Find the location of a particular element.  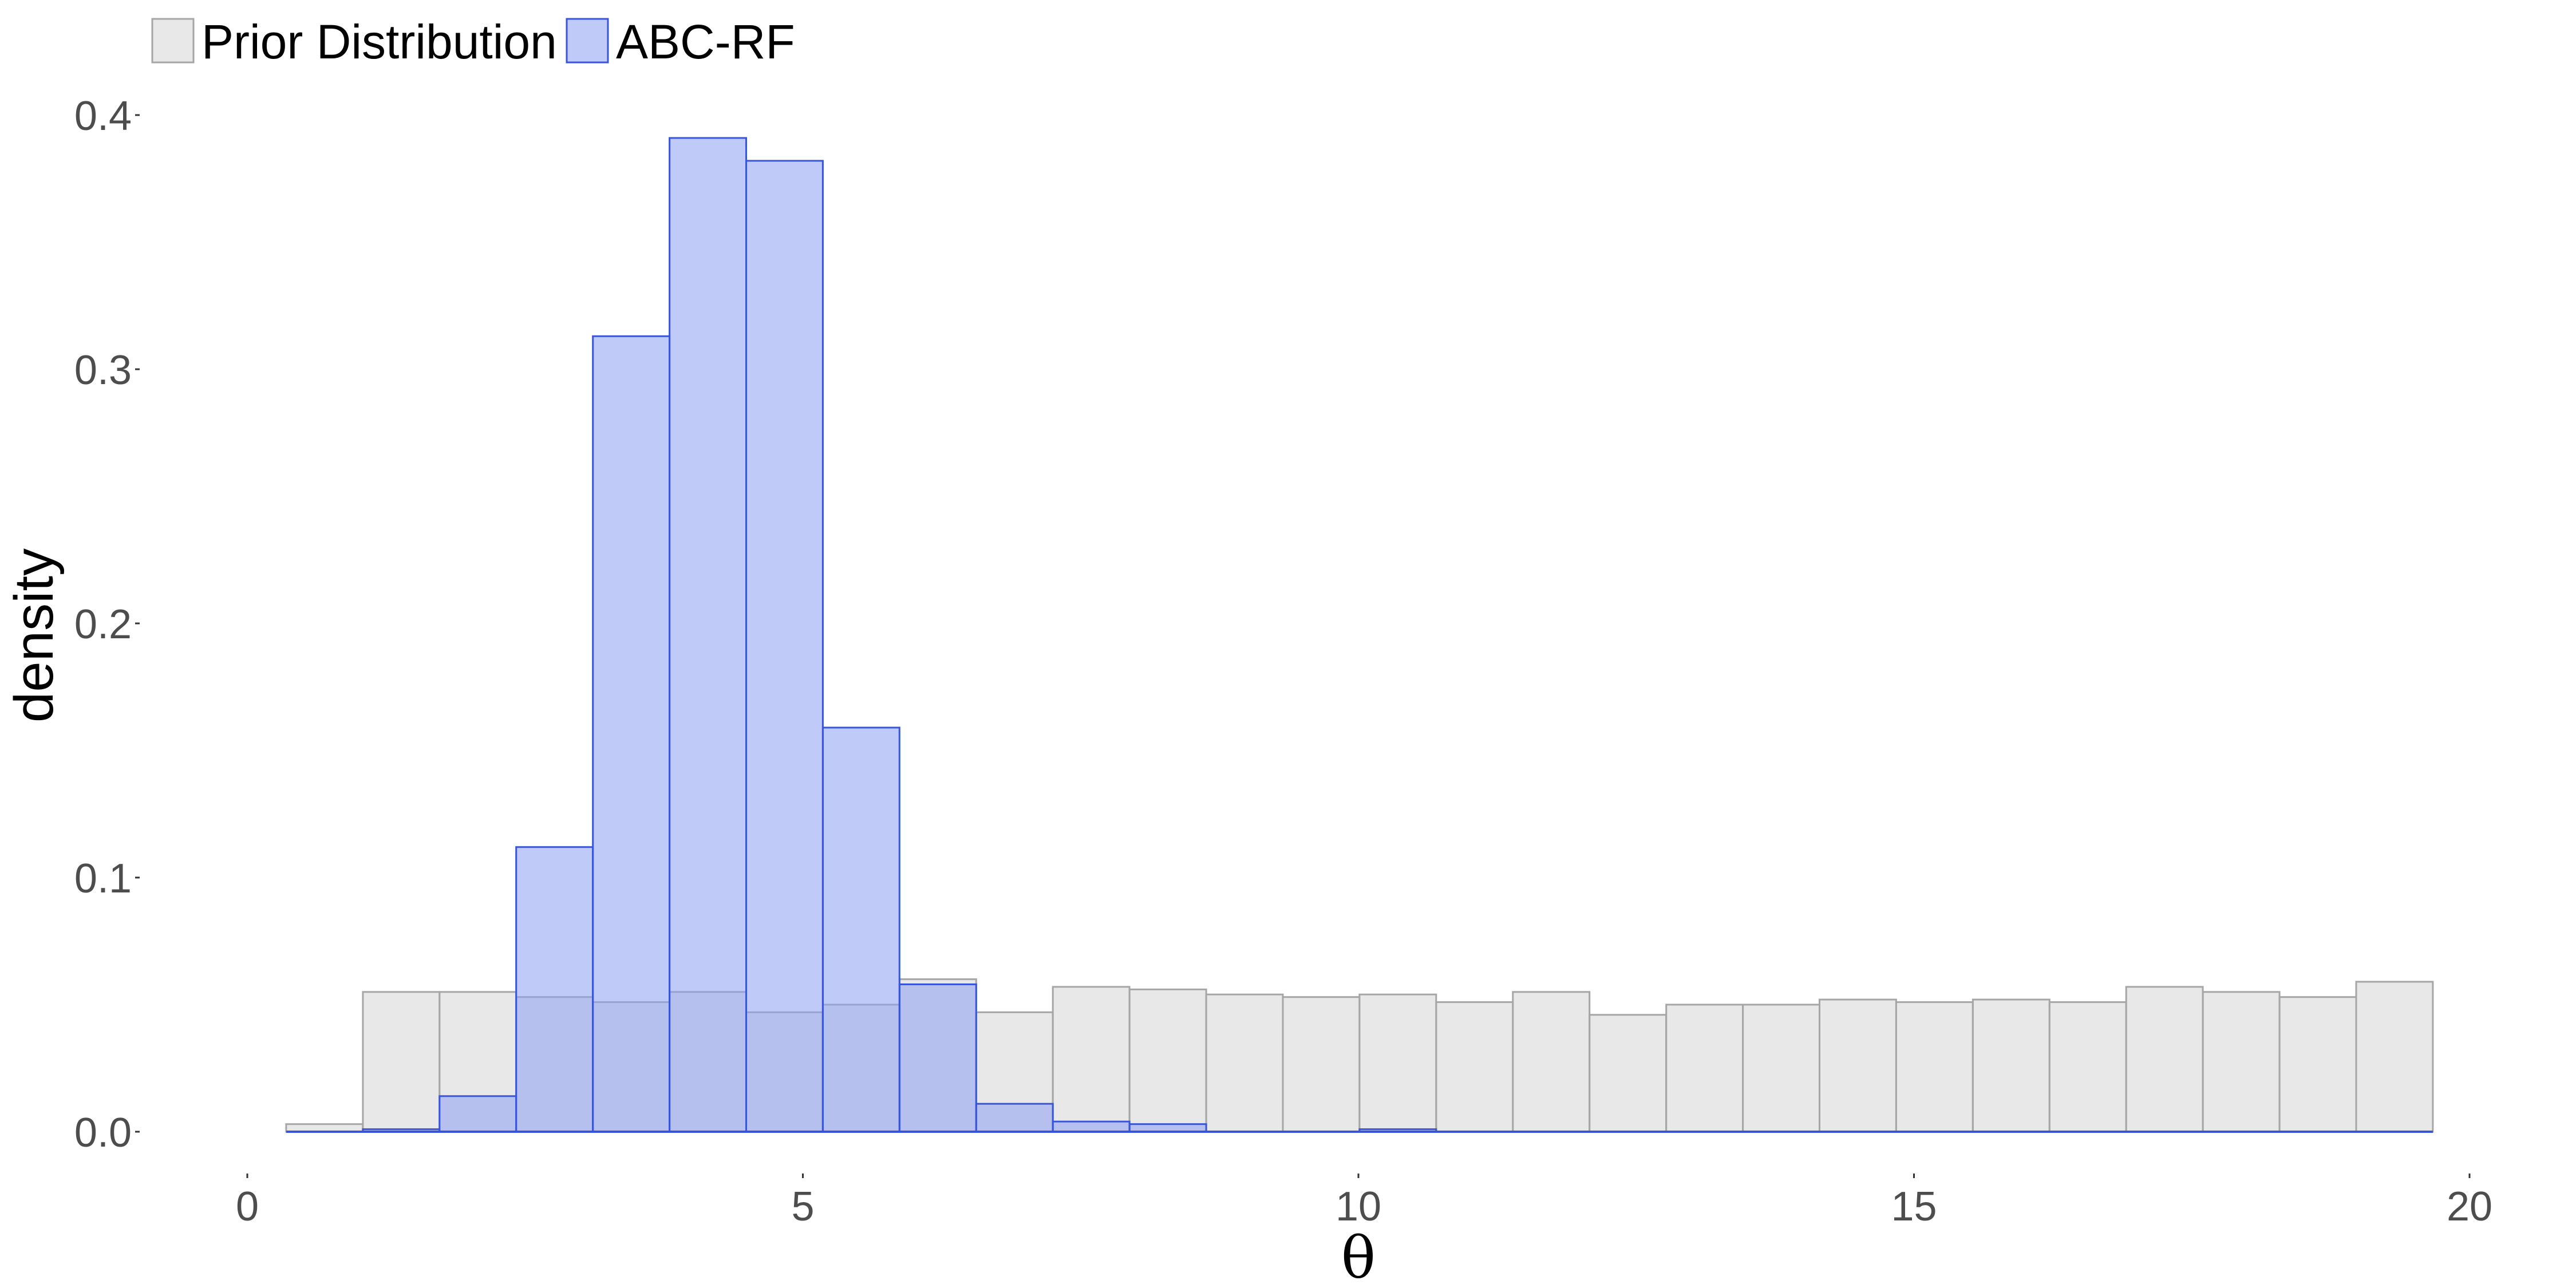

legend-label-prior-distribution: Prior Distribution is located at coordinates (379, 42).